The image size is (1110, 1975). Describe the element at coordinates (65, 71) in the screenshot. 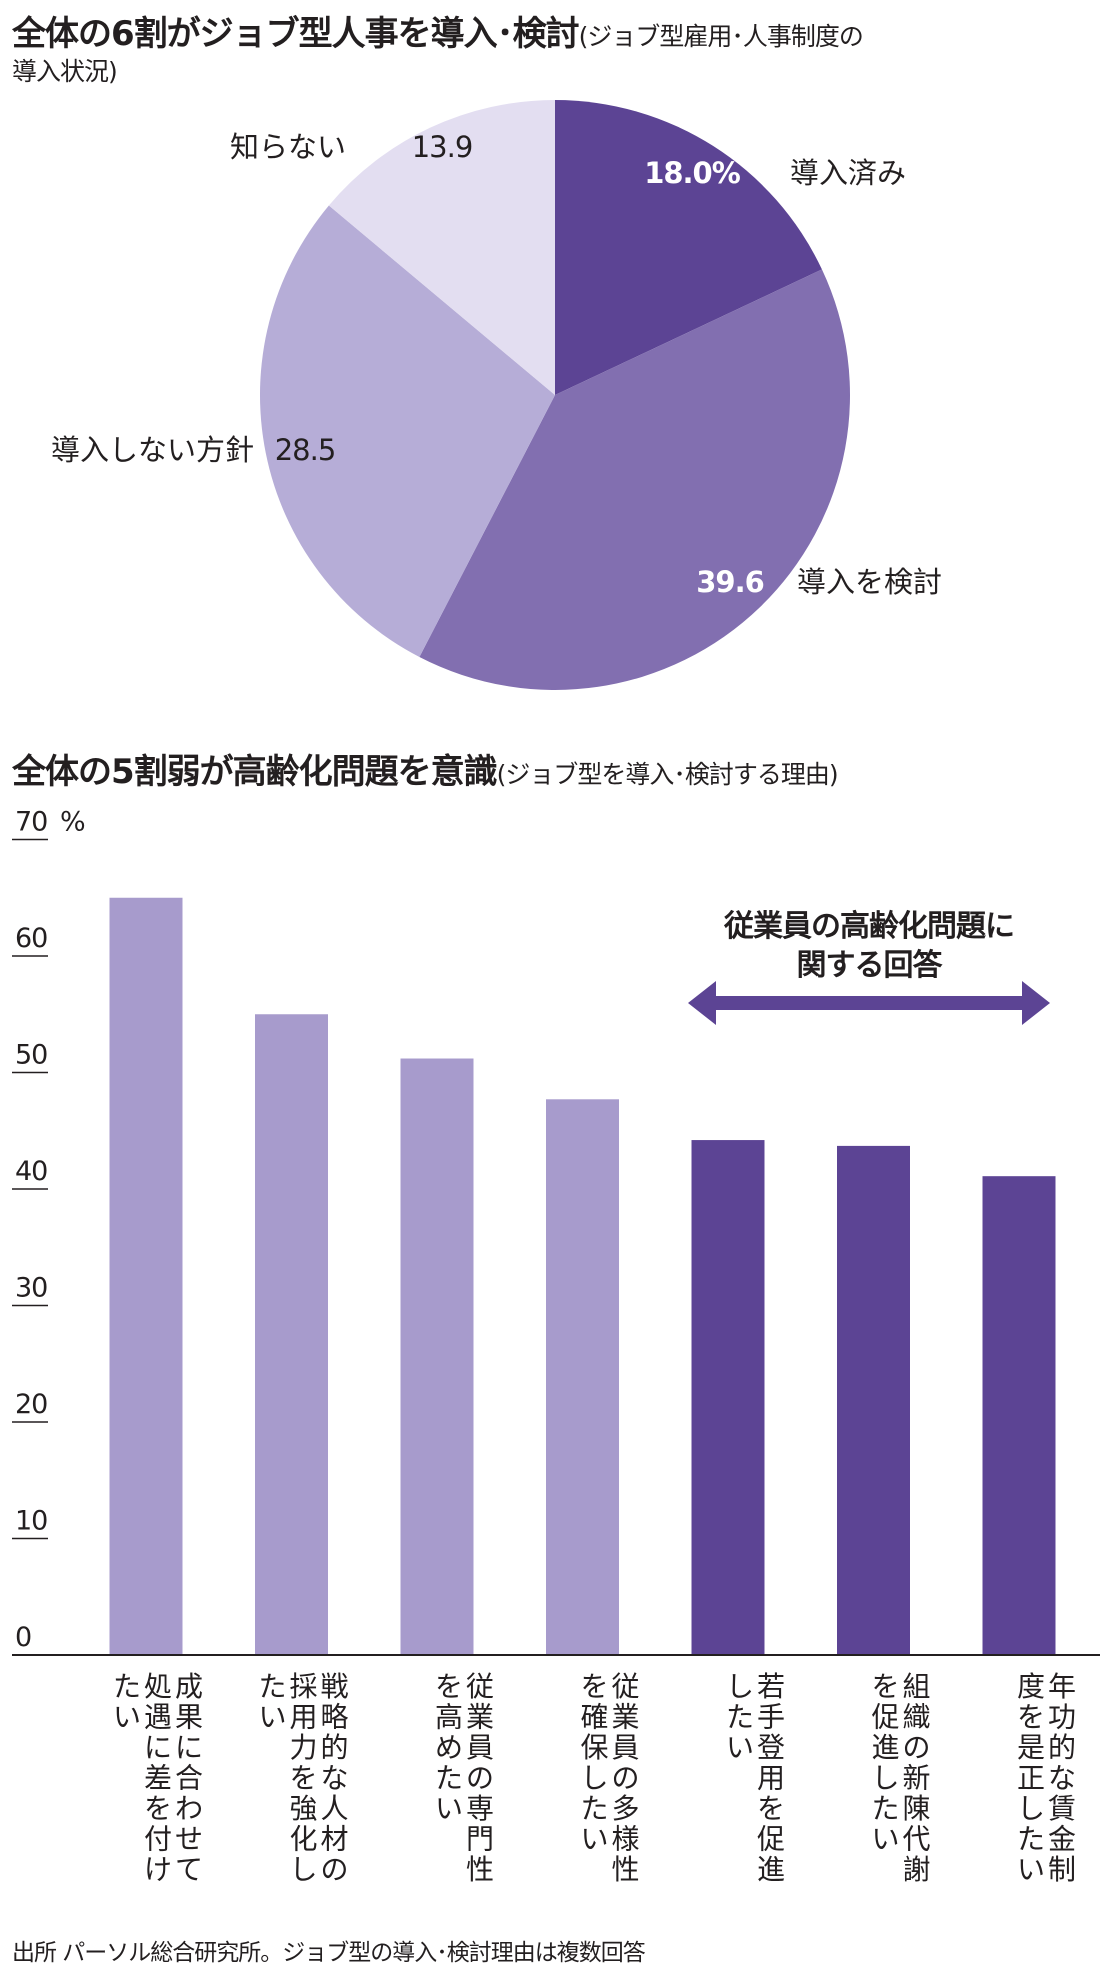

I see `pie-subtitle-line2: 導入状況)` at that location.